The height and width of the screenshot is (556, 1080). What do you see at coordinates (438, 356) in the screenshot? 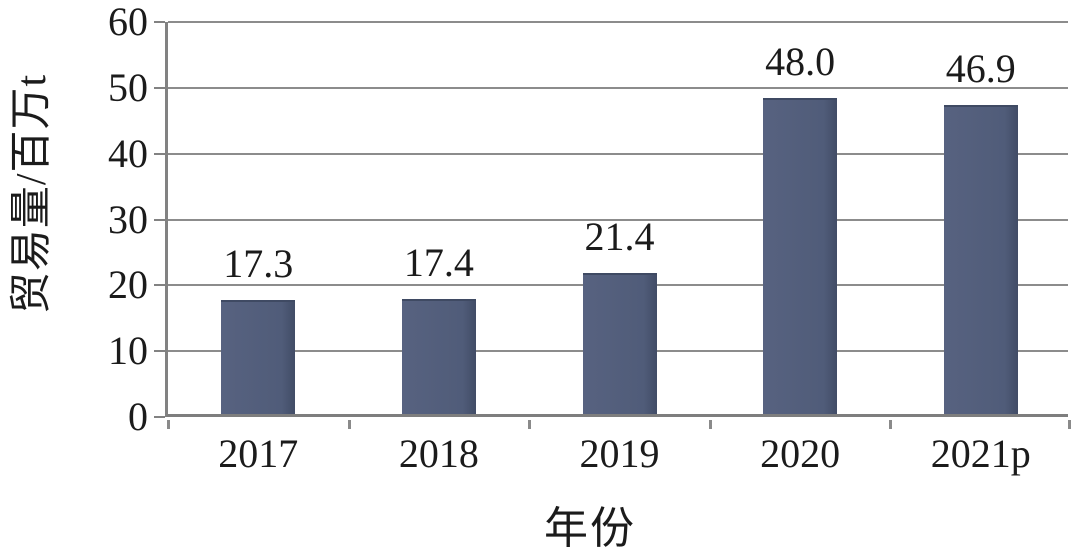
I see `bar-2018` at bounding box center [438, 356].